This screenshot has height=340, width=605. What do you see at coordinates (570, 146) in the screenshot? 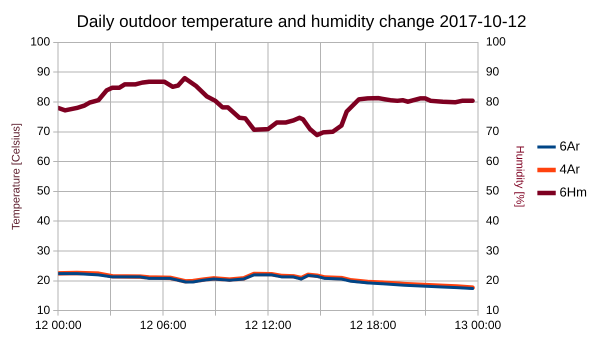
I see `legend-label: 6Ar` at bounding box center [570, 146].